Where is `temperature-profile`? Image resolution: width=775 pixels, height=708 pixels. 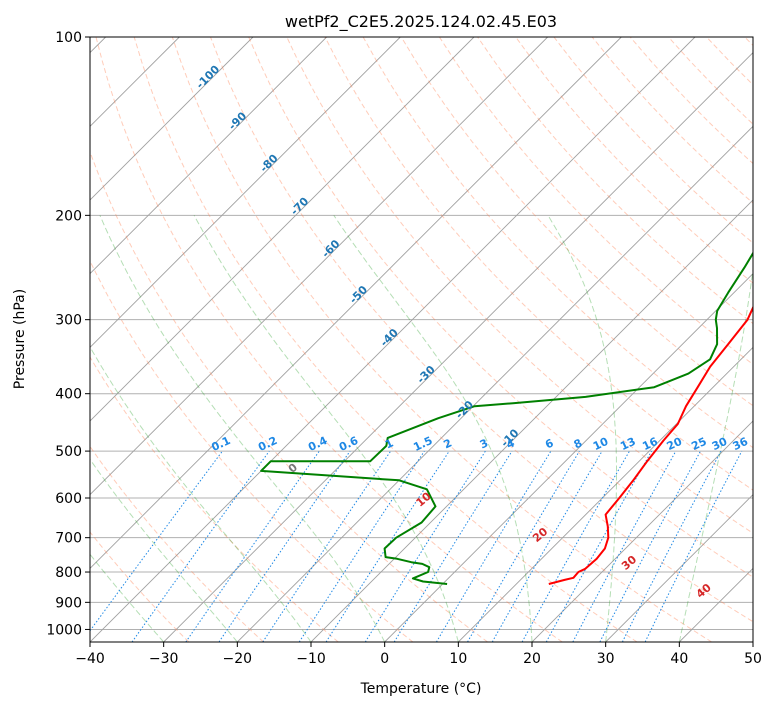
temperature-profile is located at coordinates (650, 445).